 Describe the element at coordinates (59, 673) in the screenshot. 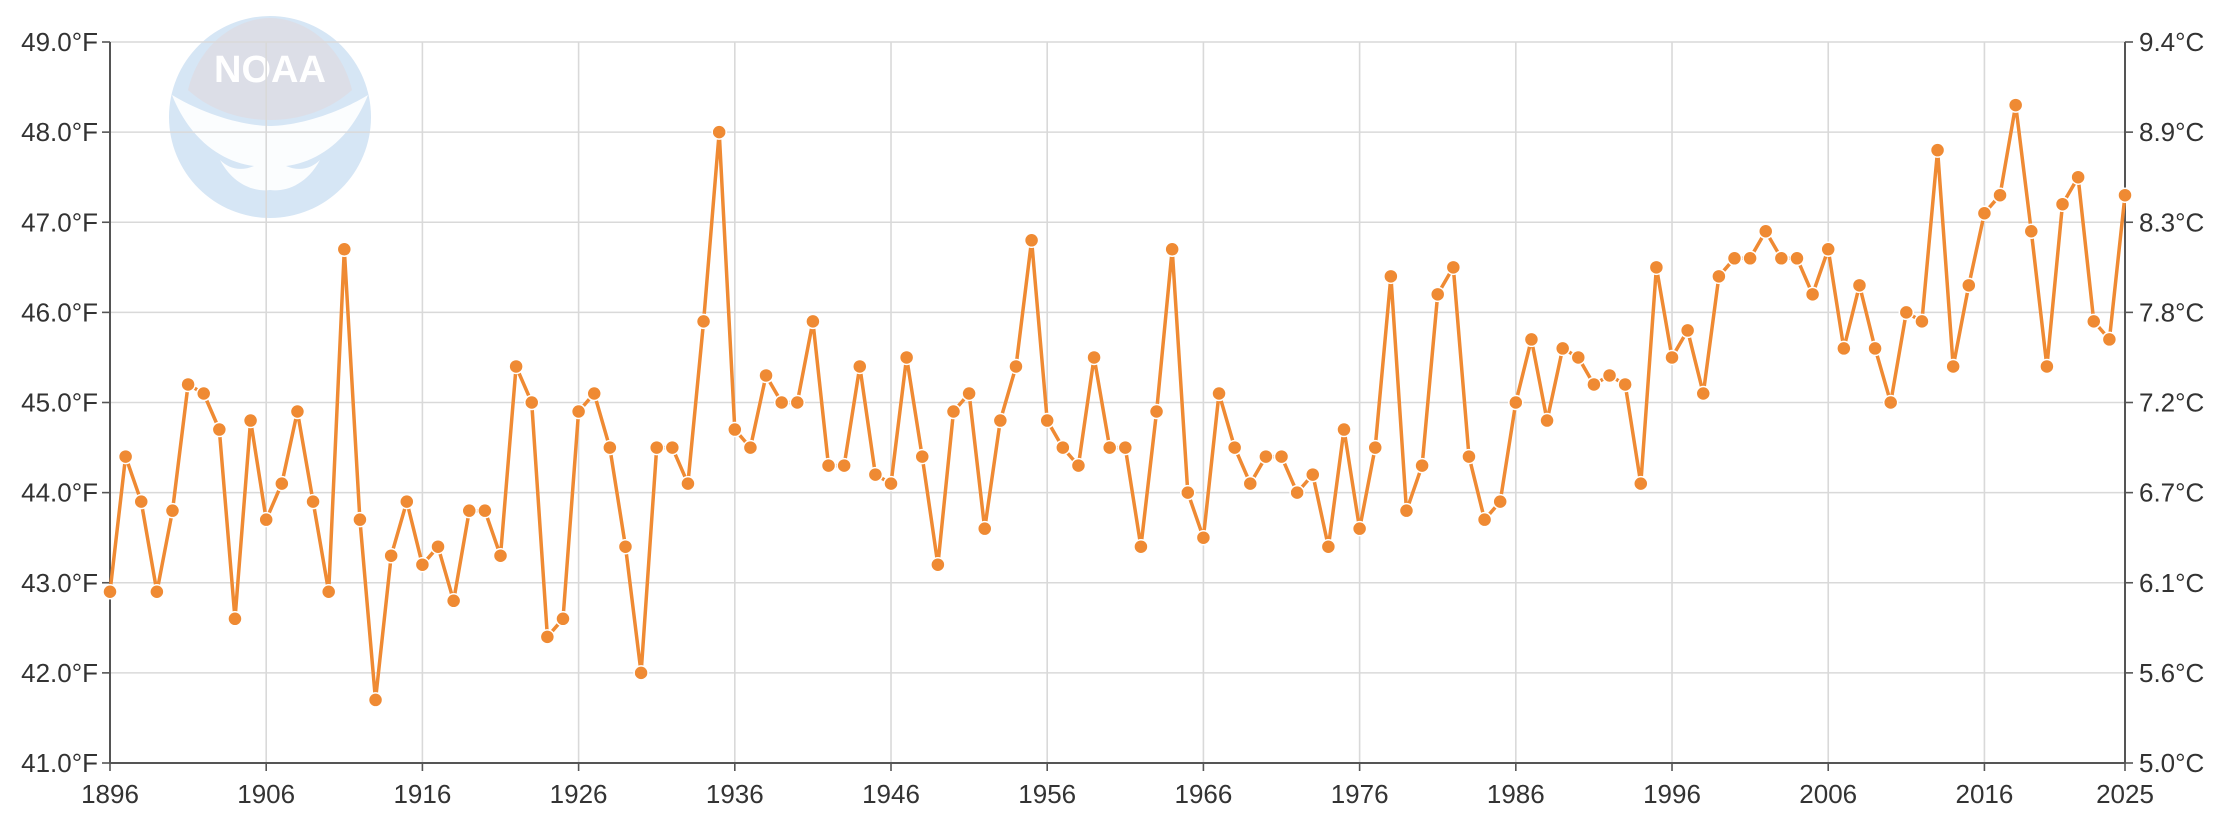

I see `y-left-tick-label: 42.0°F` at that location.